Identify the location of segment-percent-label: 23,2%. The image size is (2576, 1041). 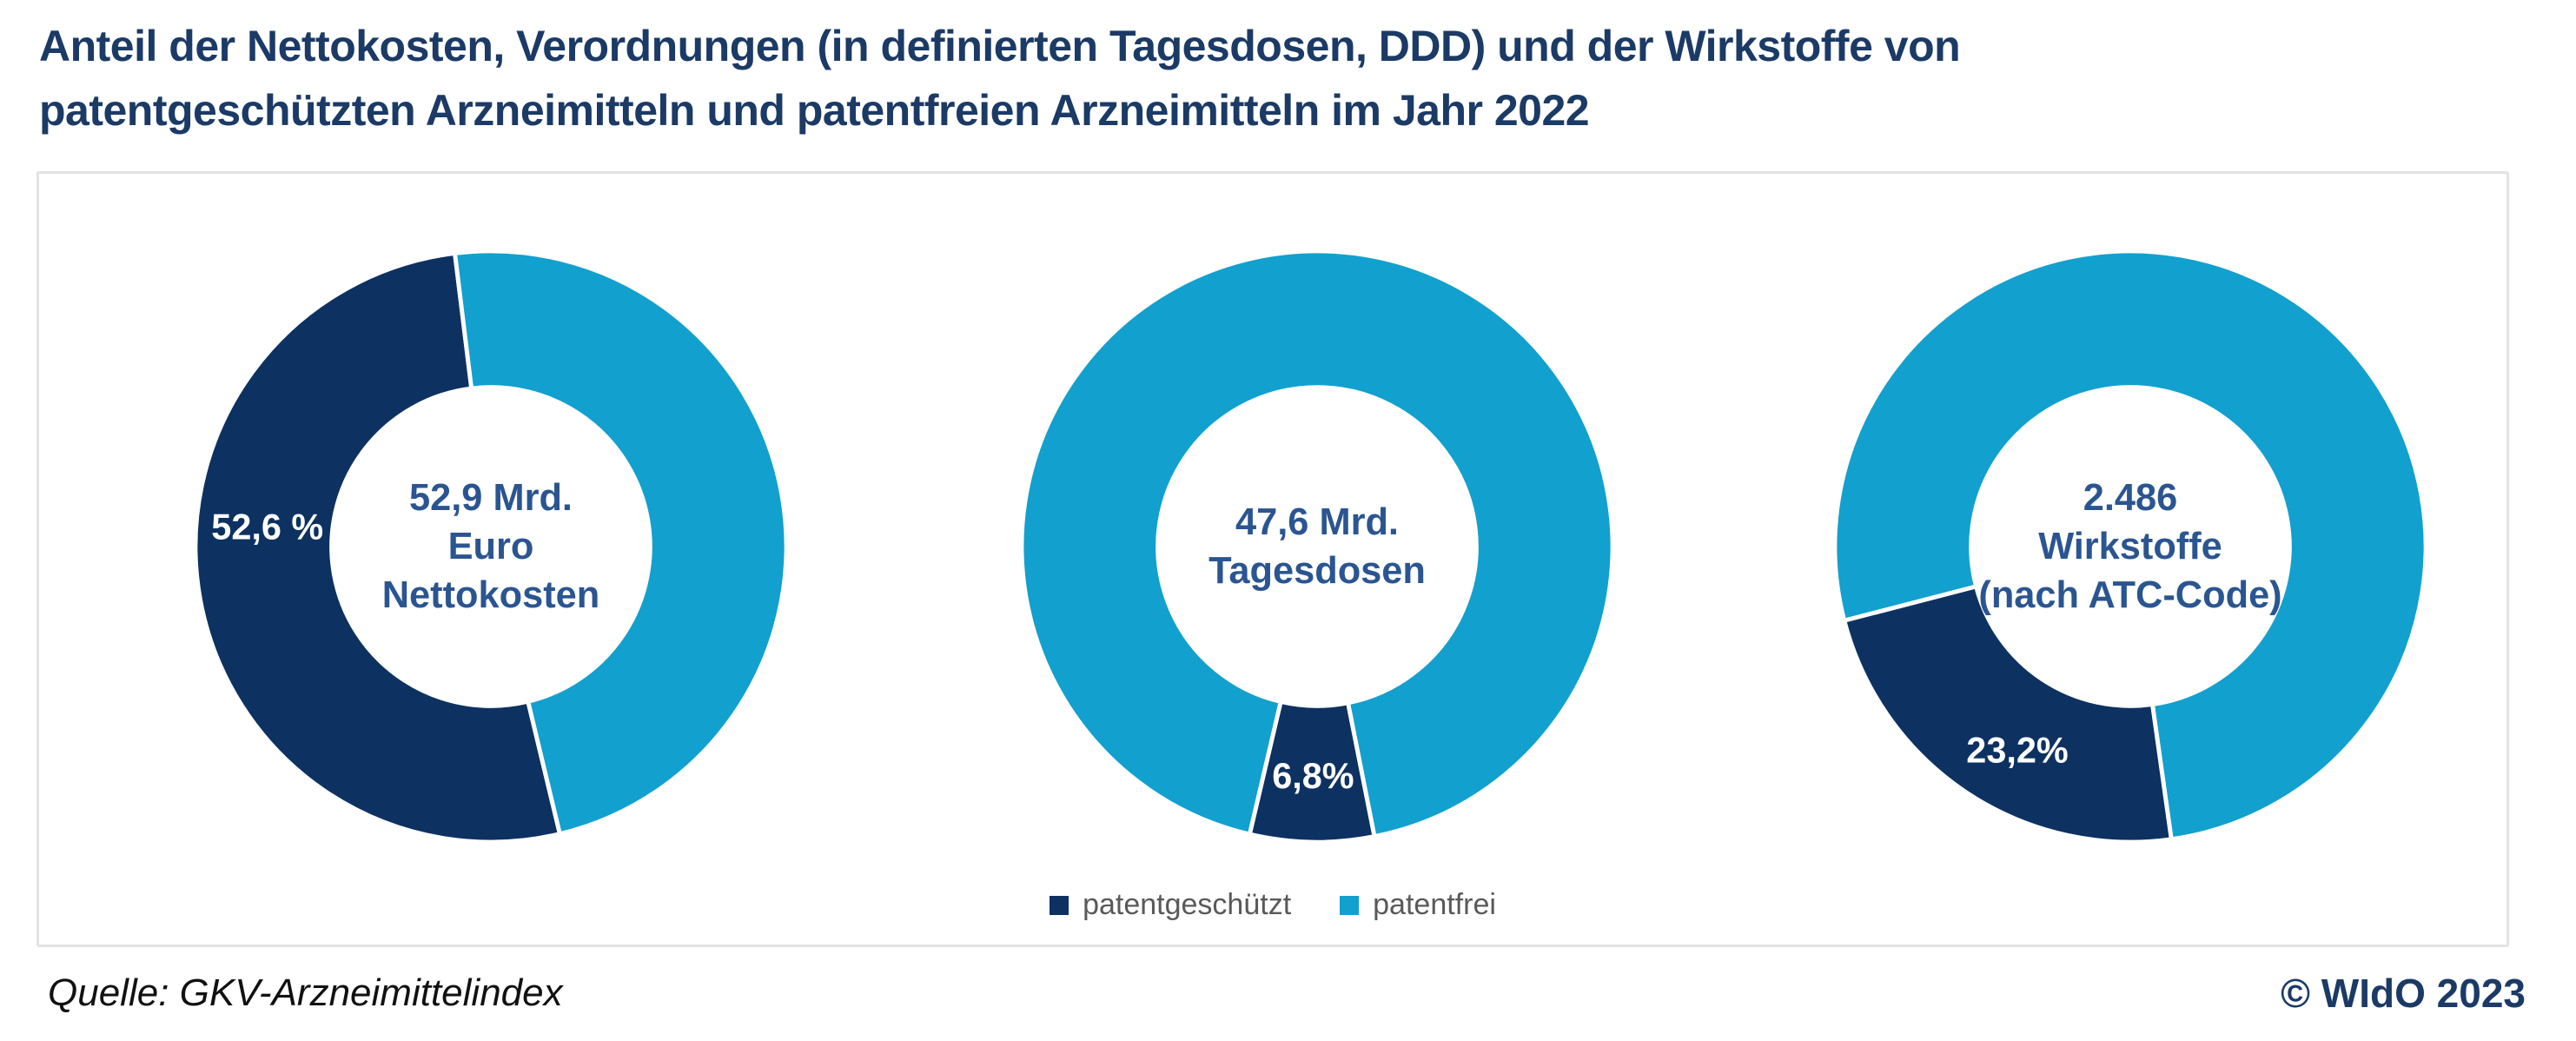
(2017, 751).